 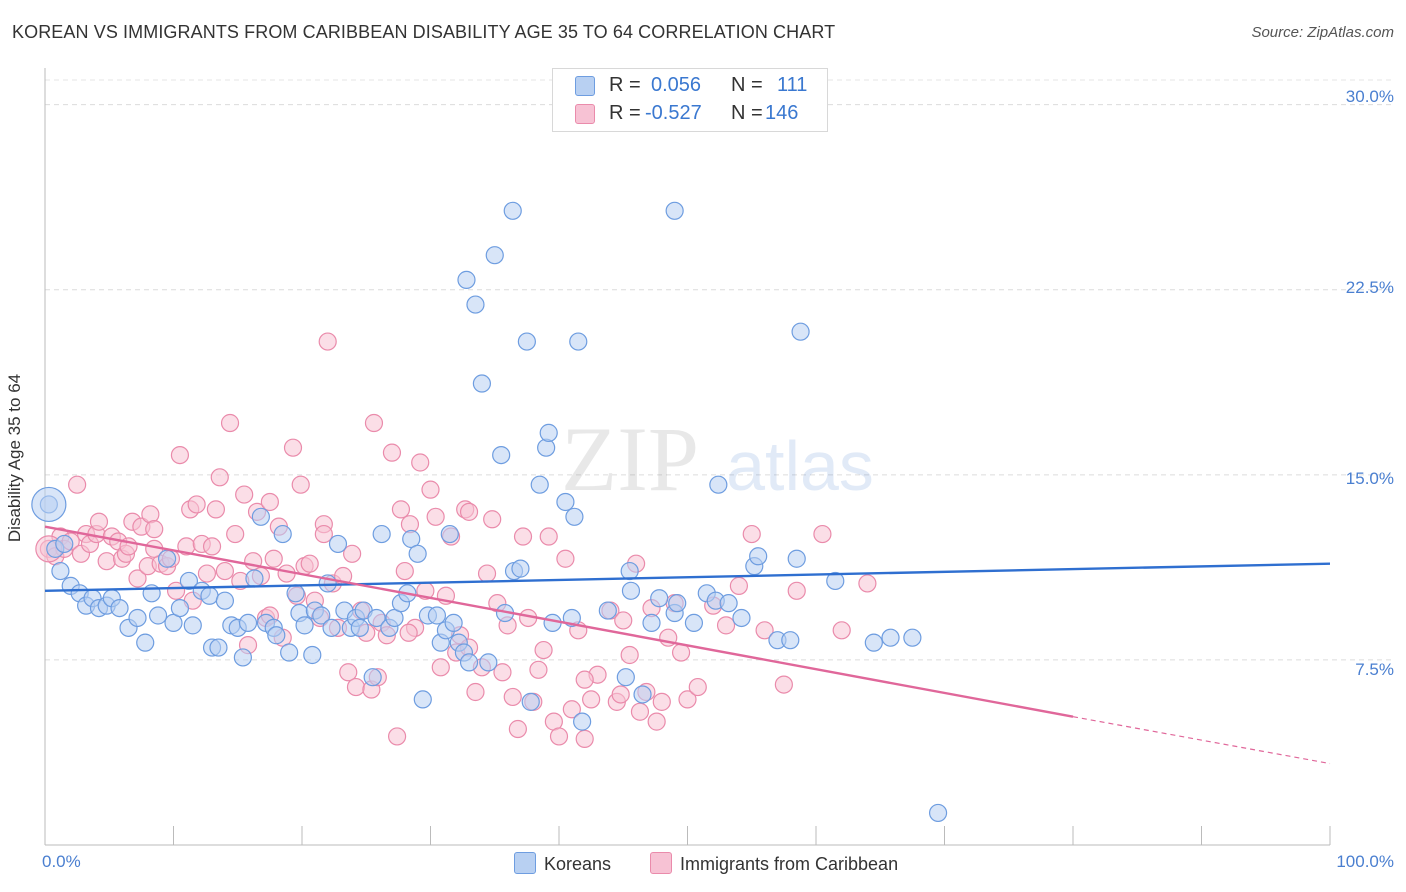 I want to click on n-value: 111, so click(x=792, y=85).